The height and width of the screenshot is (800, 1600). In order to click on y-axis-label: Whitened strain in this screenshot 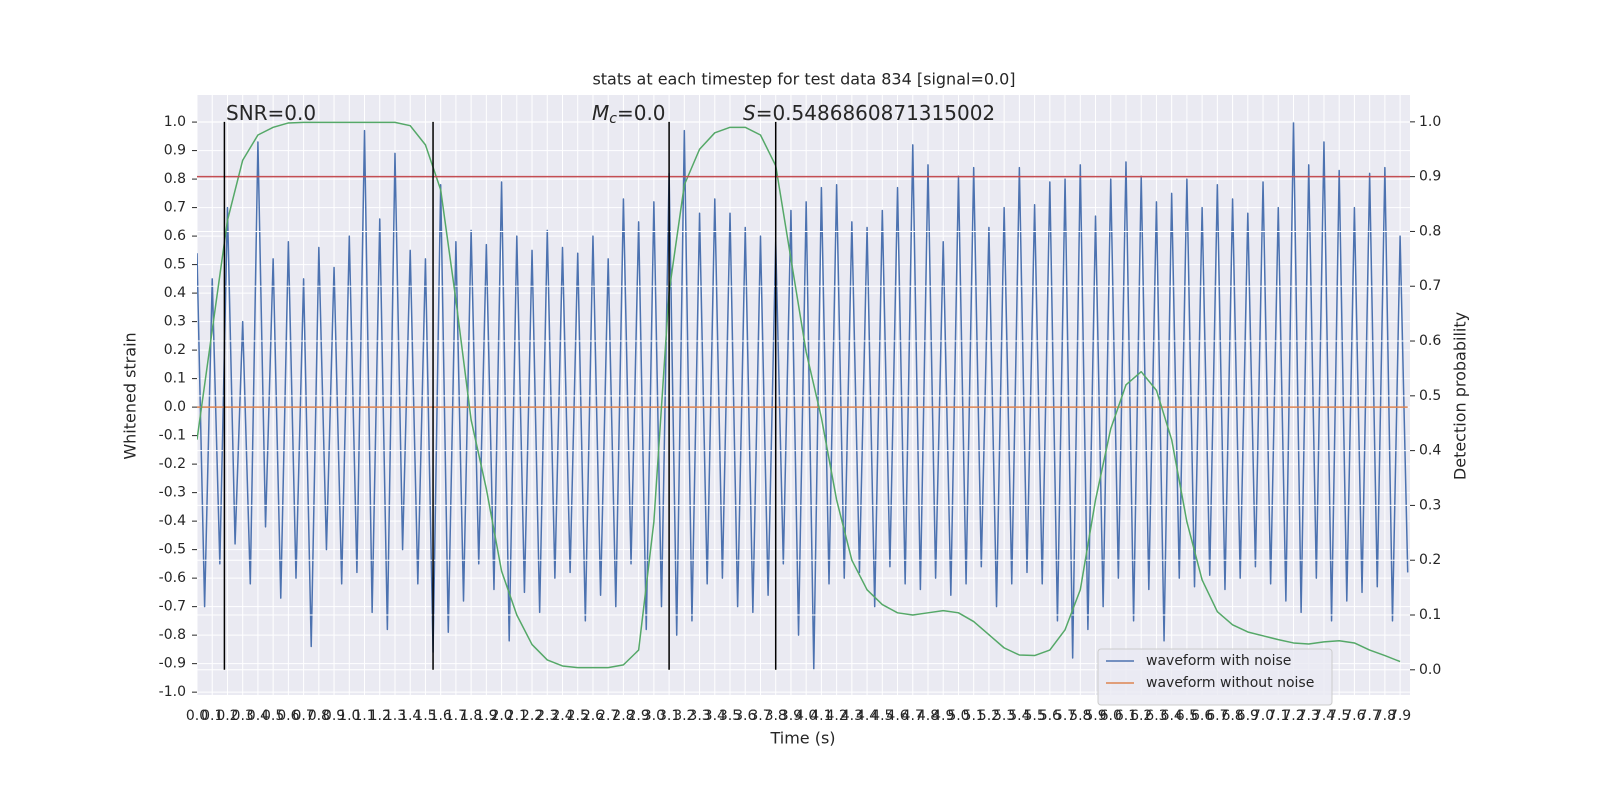, I will do `click(130, 395)`.